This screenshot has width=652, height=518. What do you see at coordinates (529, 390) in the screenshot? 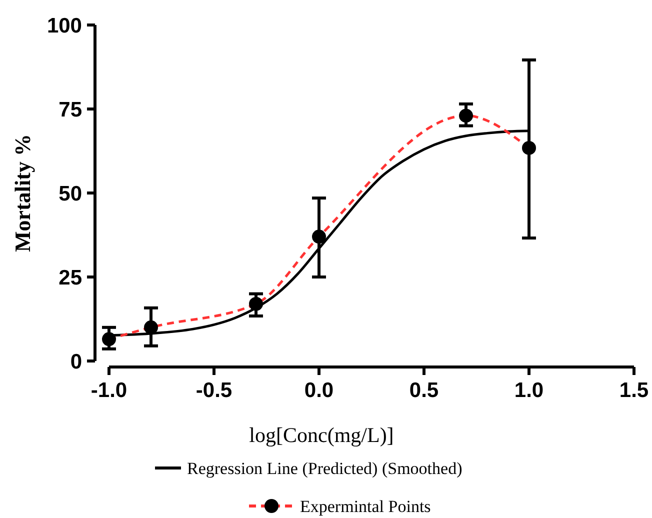
I see `x-tick-label: 1.0` at bounding box center [529, 390].